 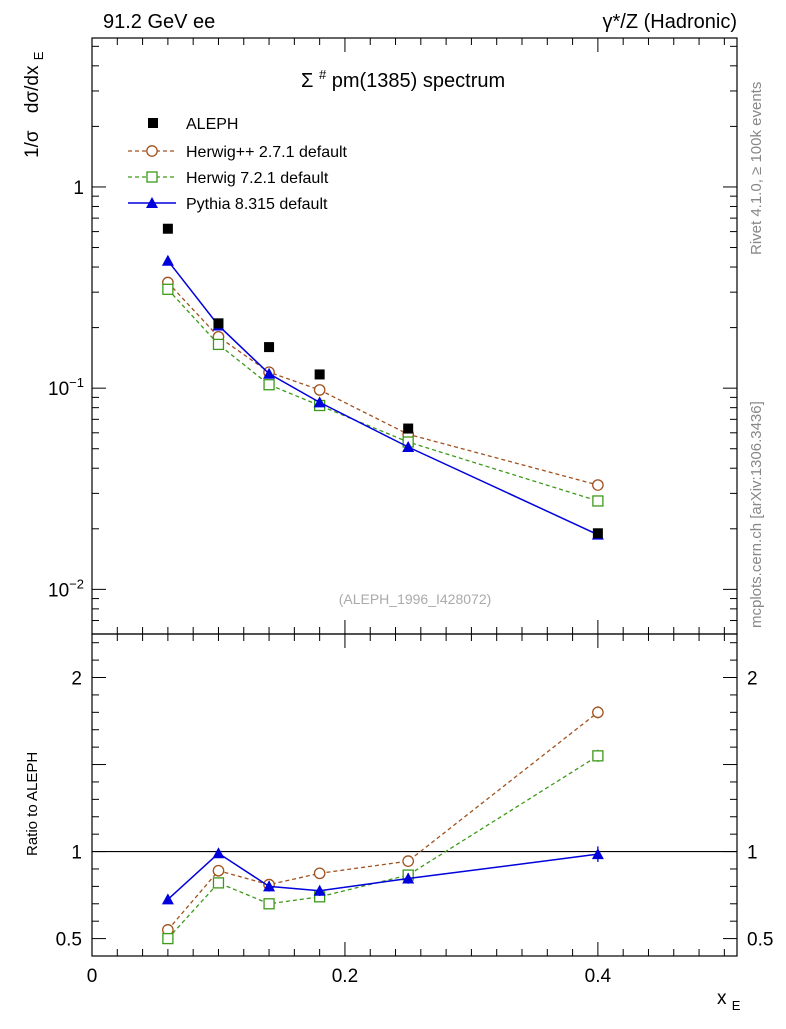 I want to click on legend-entry-herwig7: Herwig 7.2.1 default, so click(x=228, y=178).